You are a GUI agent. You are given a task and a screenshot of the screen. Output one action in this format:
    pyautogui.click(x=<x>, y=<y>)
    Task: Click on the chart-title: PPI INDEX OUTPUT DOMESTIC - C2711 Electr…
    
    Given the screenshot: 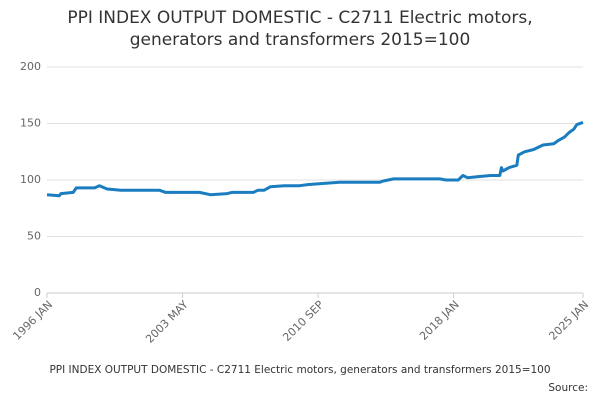 What is the action you would take?
    pyautogui.click(x=299, y=18)
    